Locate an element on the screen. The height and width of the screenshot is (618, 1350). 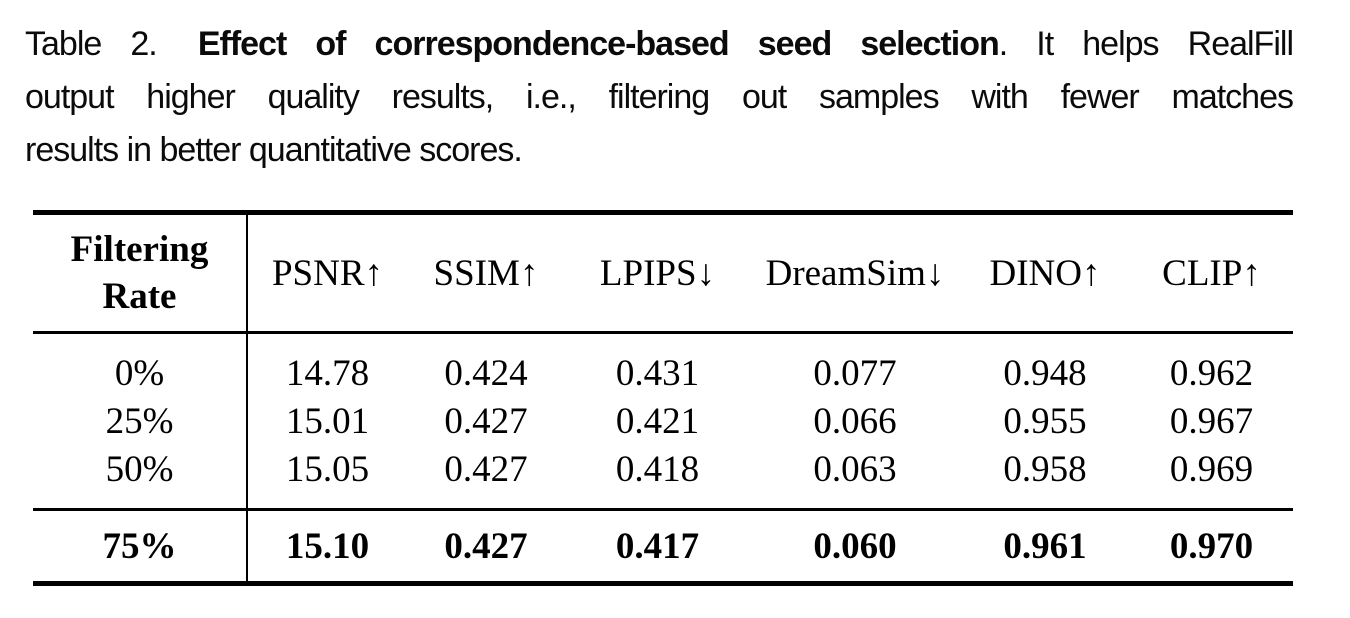
col-header-ssim: SSIM↑ is located at coordinates (486, 273).